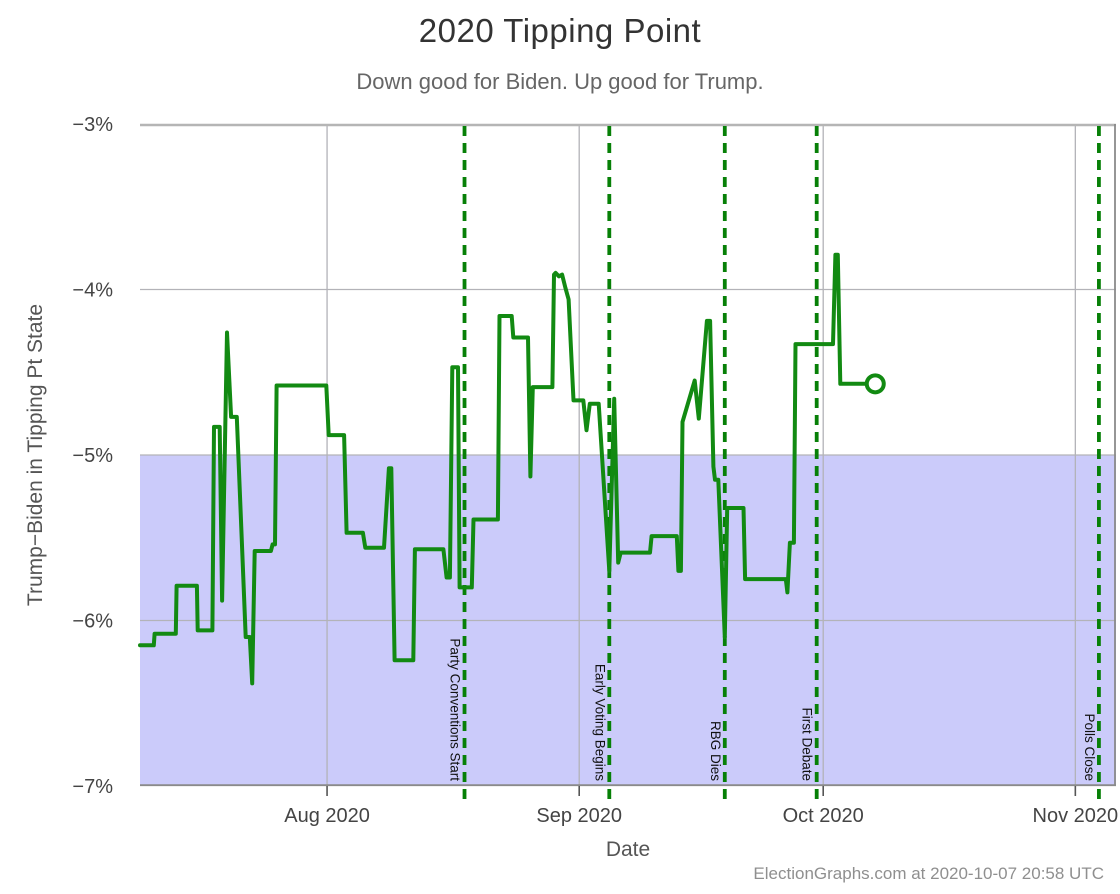  Describe the element at coordinates (92, 456) in the screenshot. I see `y-tick-label: −5%` at that location.